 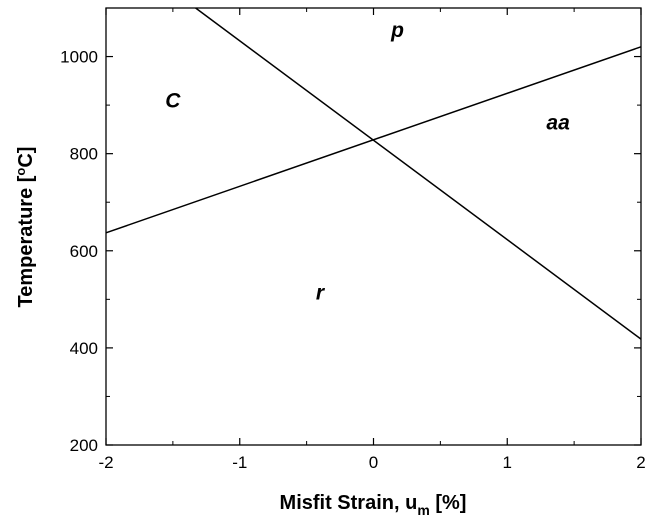 I want to click on y-axis-label-superscript: o, so click(x=20, y=172).